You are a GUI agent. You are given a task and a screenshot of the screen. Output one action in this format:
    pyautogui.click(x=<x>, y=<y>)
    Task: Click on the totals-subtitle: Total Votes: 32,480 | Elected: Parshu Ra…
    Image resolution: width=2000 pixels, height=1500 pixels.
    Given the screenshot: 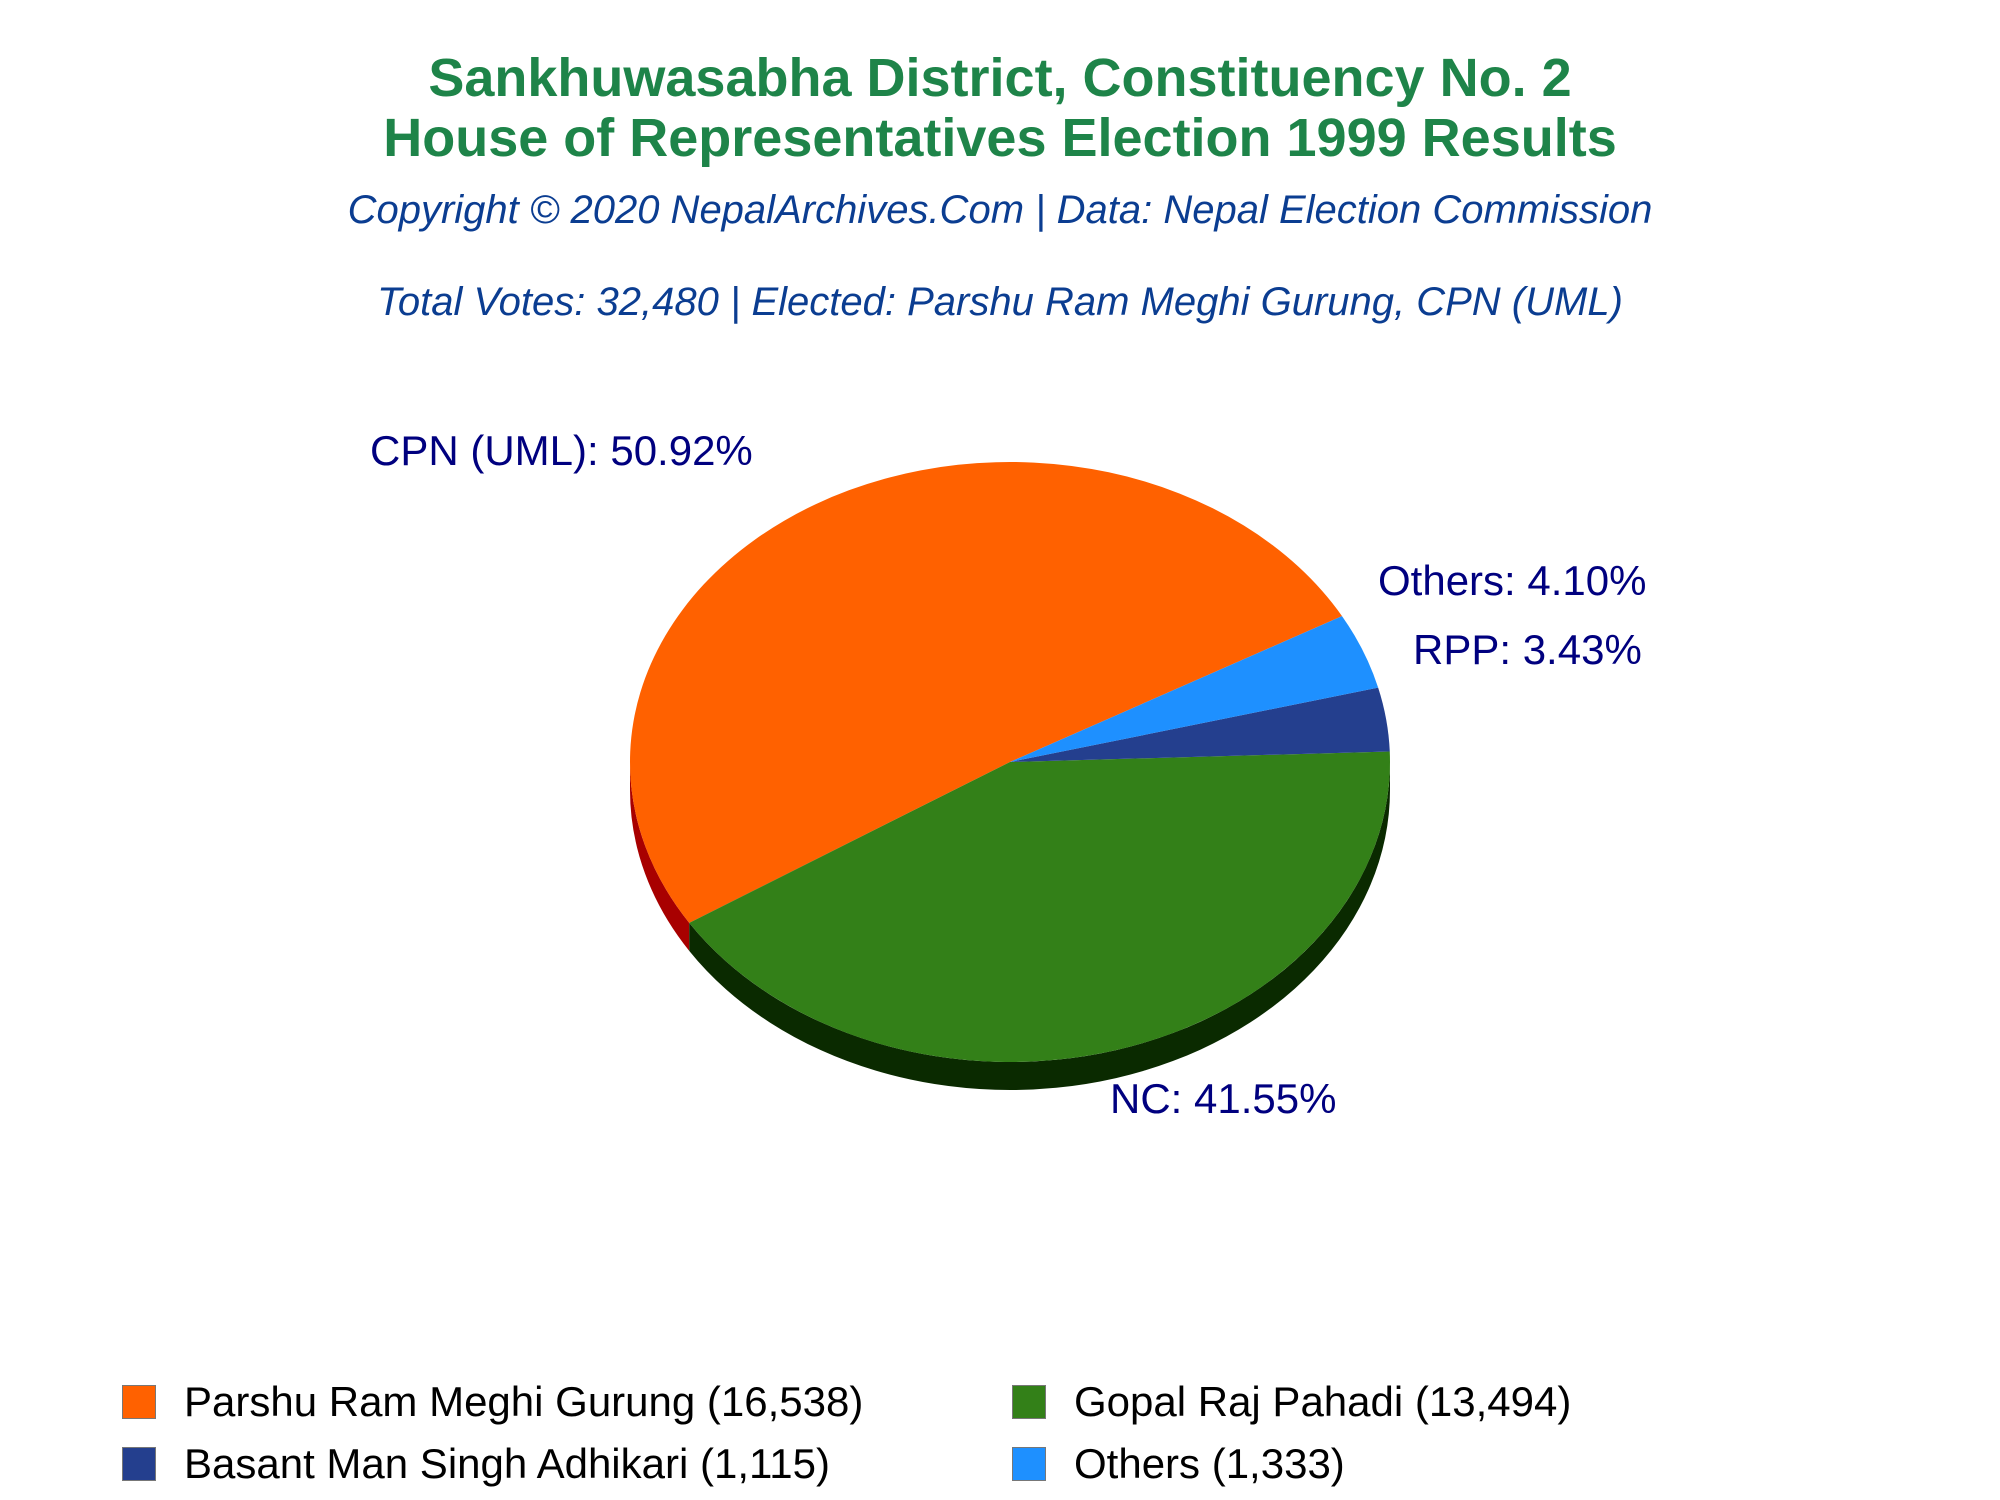 What is the action you would take?
    pyautogui.click(x=1000, y=302)
    